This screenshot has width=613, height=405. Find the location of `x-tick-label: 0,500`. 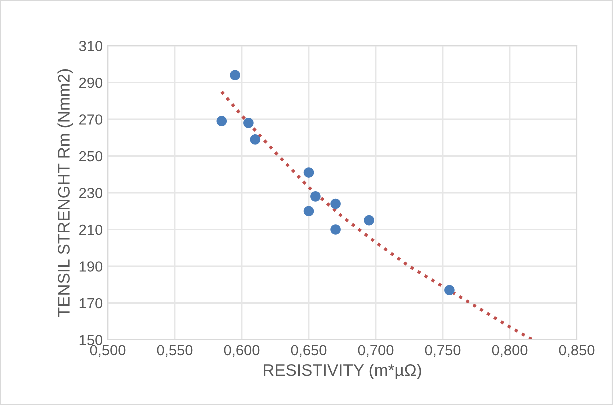

x-tick-label: 0,500 is located at coordinates (108, 351).